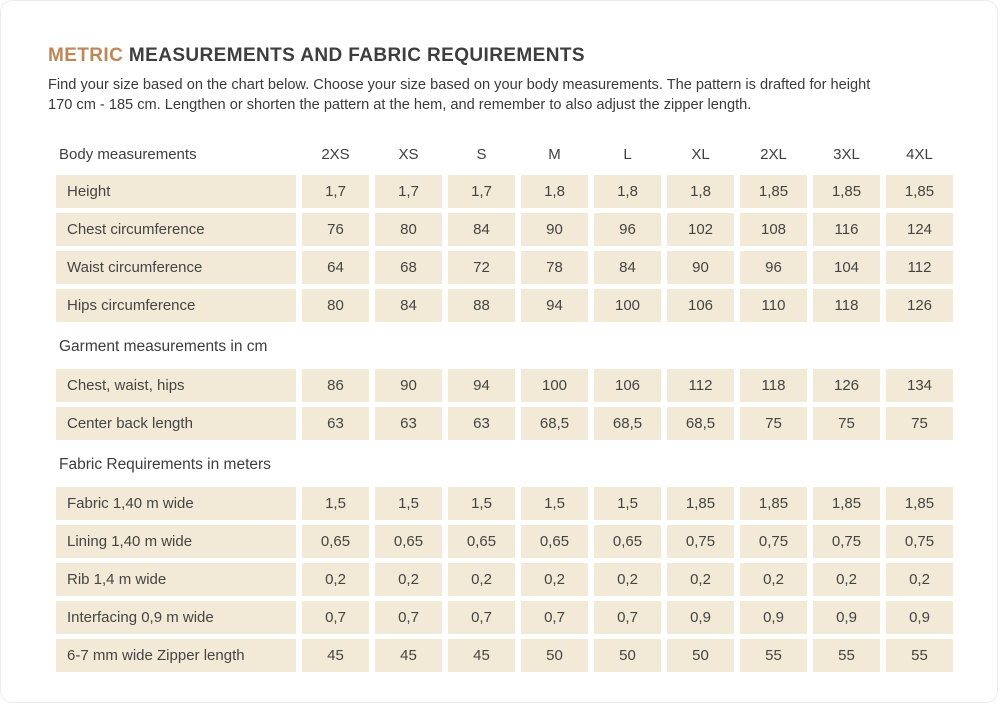 The width and height of the screenshot is (1000, 705). What do you see at coordinates (408, 268) in the screenshot?
I see `table-cell: 68` at bounding box center [408, 268].